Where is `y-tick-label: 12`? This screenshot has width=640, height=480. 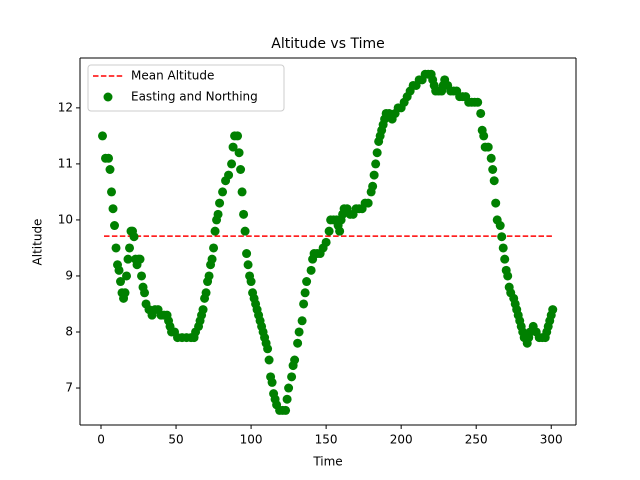
y-tick-label: 12 is located at coordinates (65, 107).